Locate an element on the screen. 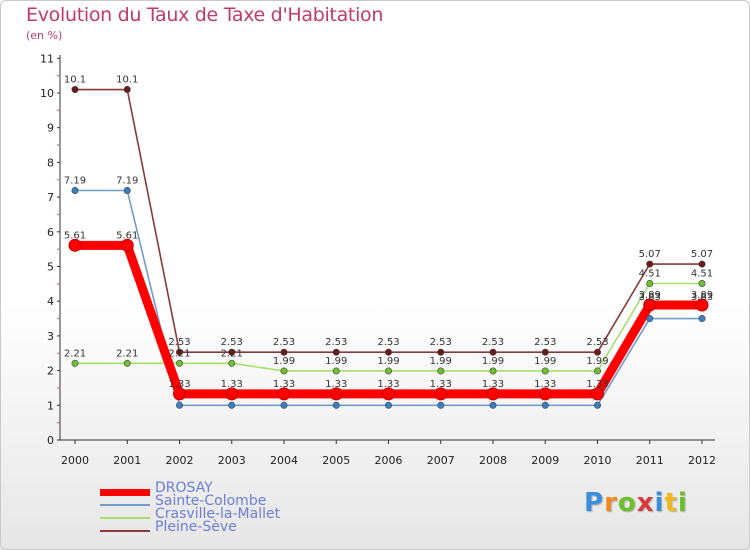 The image size is (750, 550). legend-swatch-crasville is located at coordinates (125, 518).